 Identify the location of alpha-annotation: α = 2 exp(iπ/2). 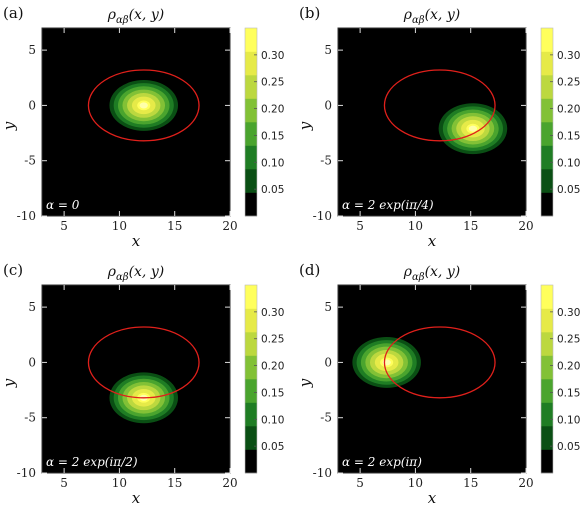
(92, 462).